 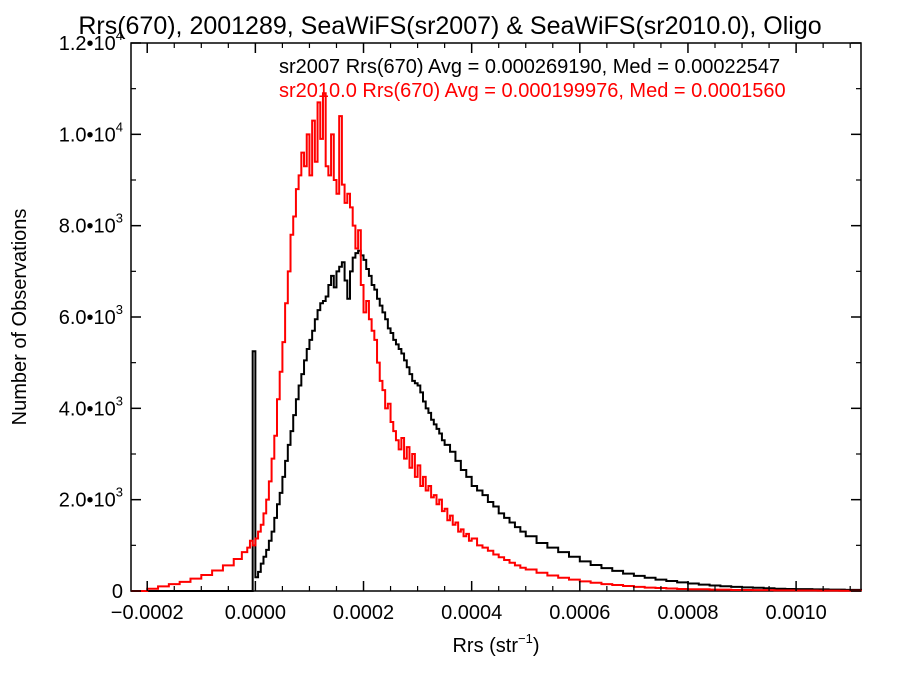 I want to click on y-tick-label: 1.2•104, so click(x=91, y=41).